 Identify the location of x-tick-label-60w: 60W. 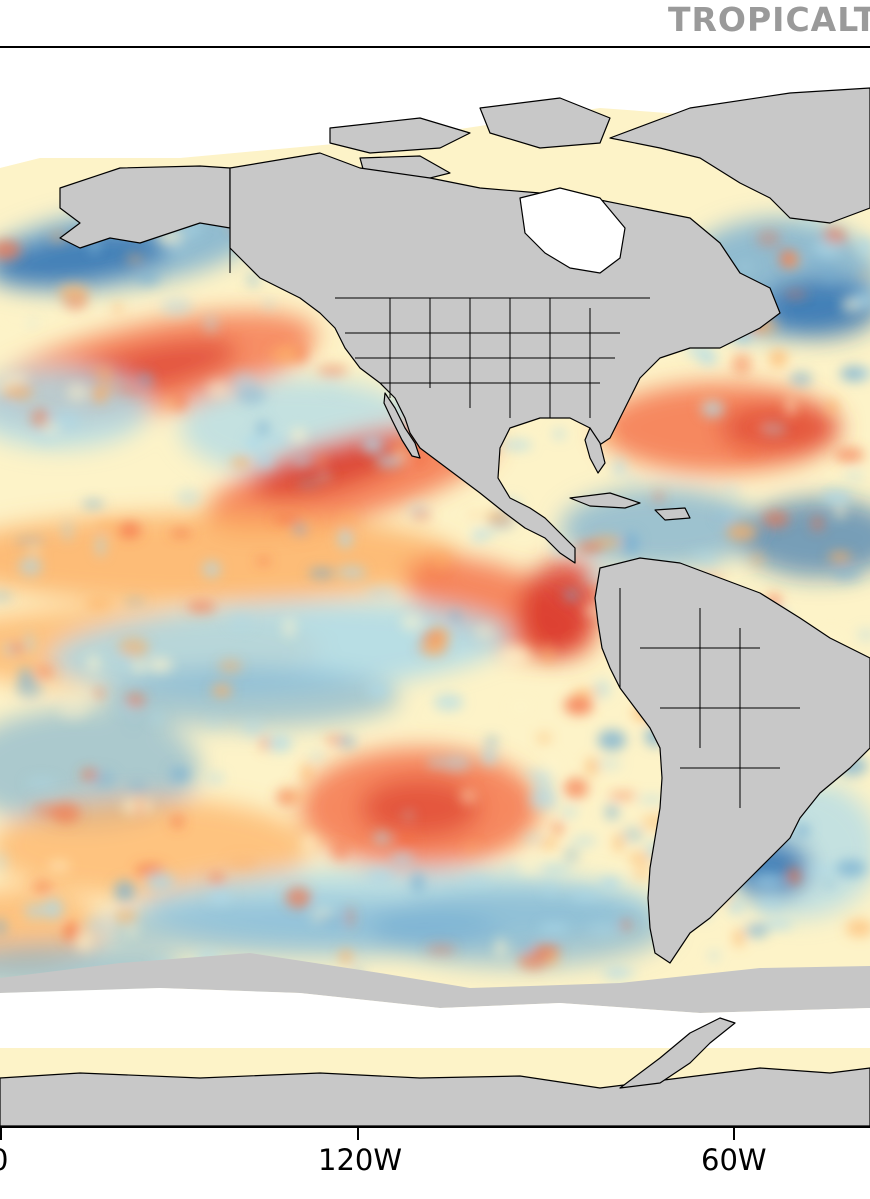
(734, 1160).